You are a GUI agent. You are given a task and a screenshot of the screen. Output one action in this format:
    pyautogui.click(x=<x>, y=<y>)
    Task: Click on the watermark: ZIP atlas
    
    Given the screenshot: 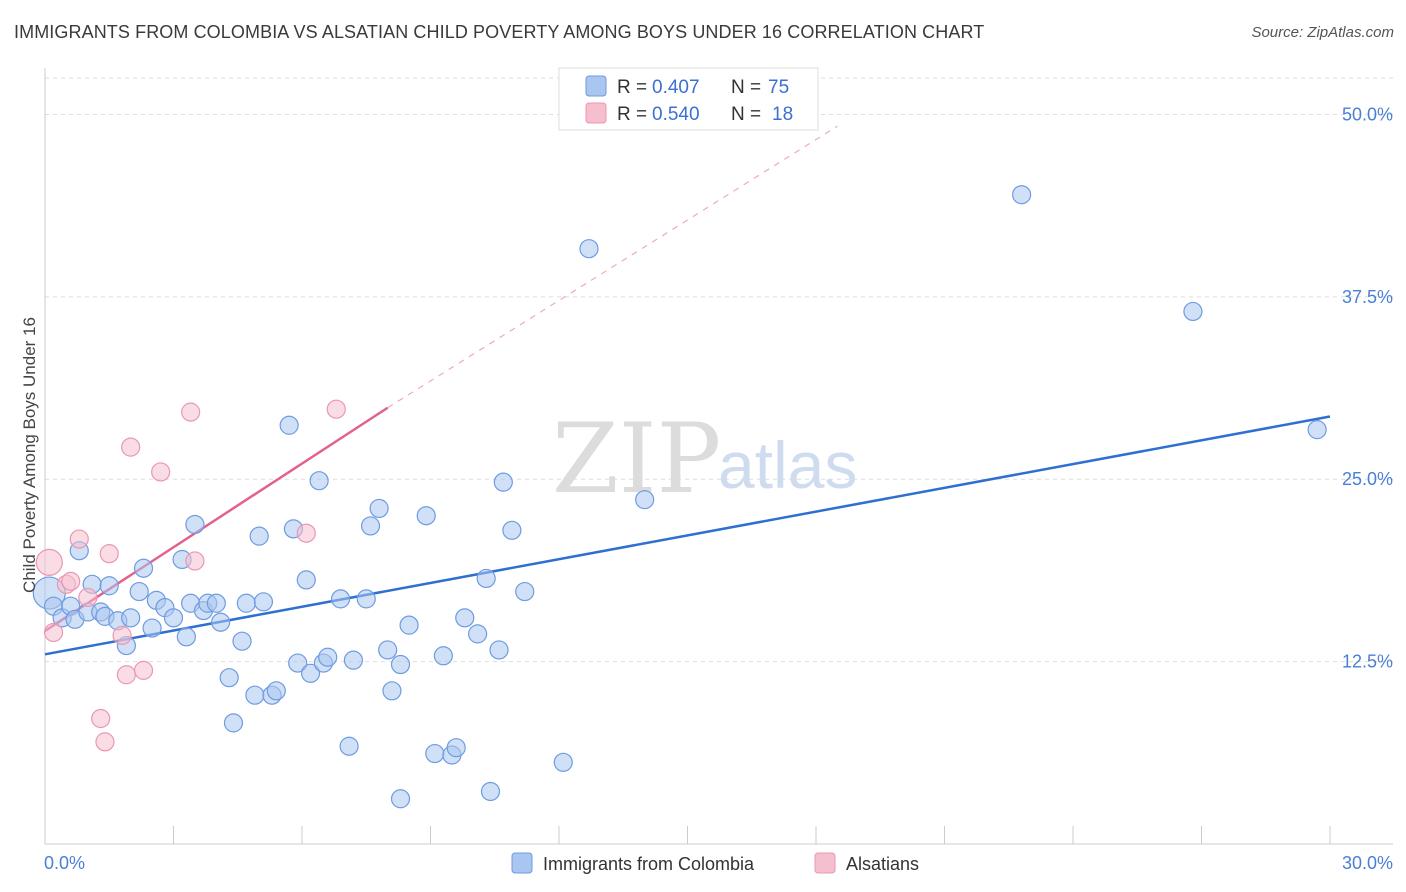 What is the action you would take?
    pyautogui.click(x=704, y=459)
    